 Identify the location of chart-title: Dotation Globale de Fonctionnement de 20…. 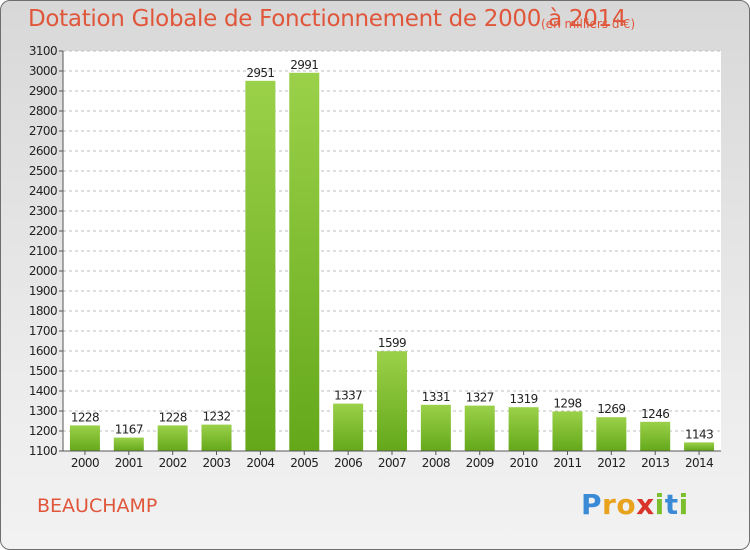
(327, 19).